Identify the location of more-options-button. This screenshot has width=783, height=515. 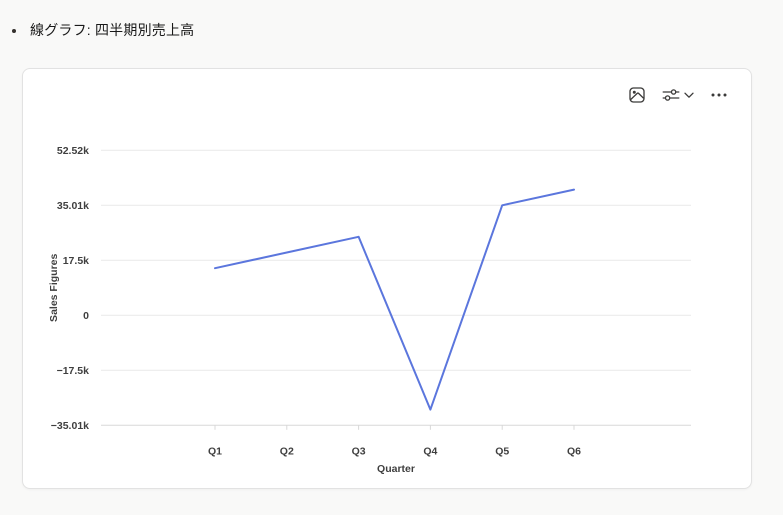
(719, 95).